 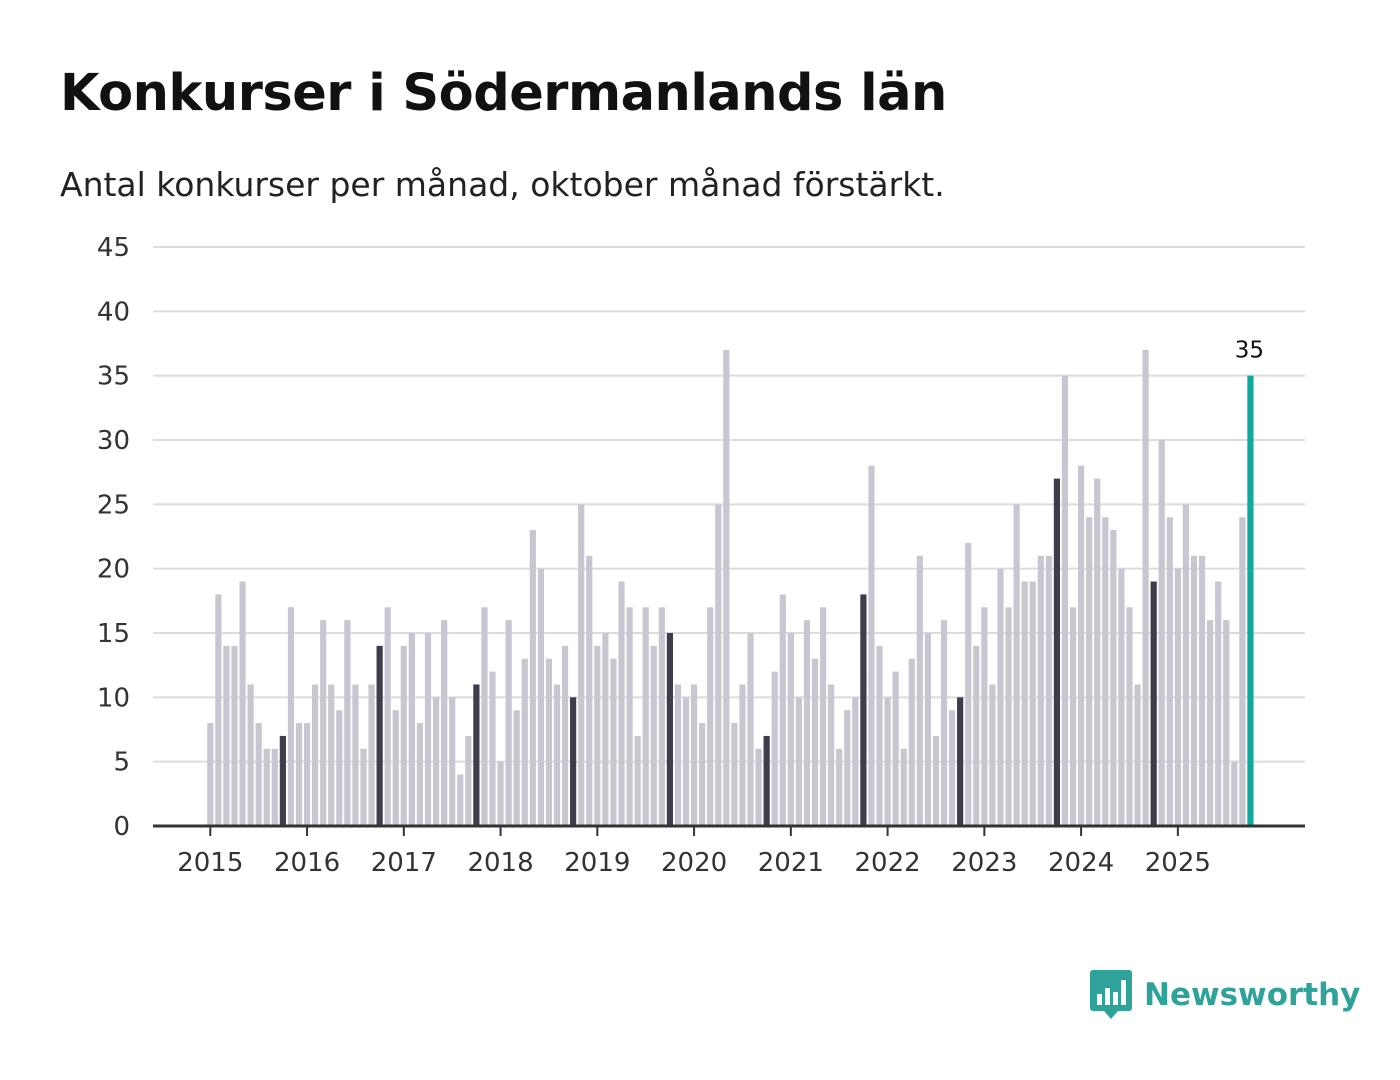 I want to click on newsworthy-logo-icon, so click(x=1111, y=994).